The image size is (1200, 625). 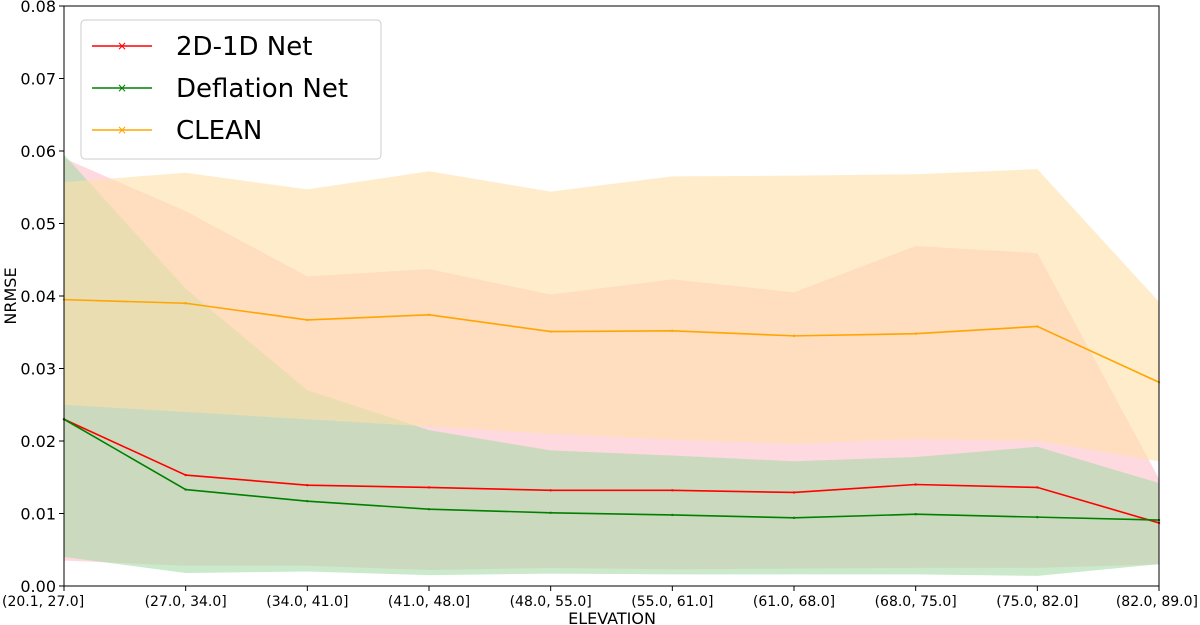 What do you see at coordinates (551, 602) in the screenshot?
I see `x-tick-label: (48.0, 55.0]` at bounding box center [551, 602].